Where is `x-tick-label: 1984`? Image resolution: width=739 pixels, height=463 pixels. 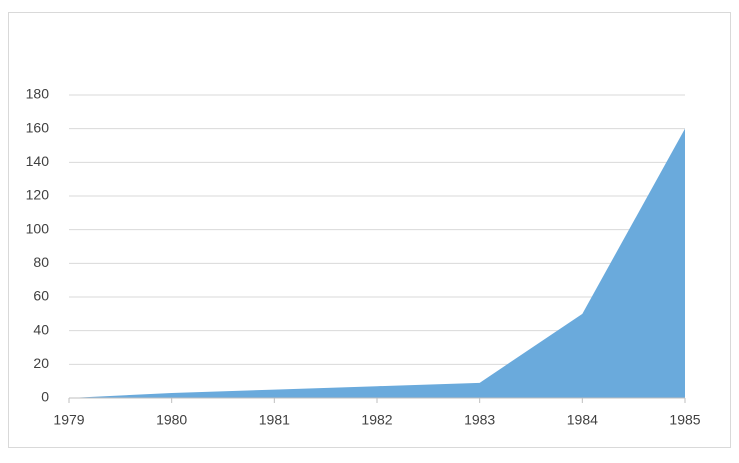 x-tick-label: 1984 is located at coordinates (582, 420).